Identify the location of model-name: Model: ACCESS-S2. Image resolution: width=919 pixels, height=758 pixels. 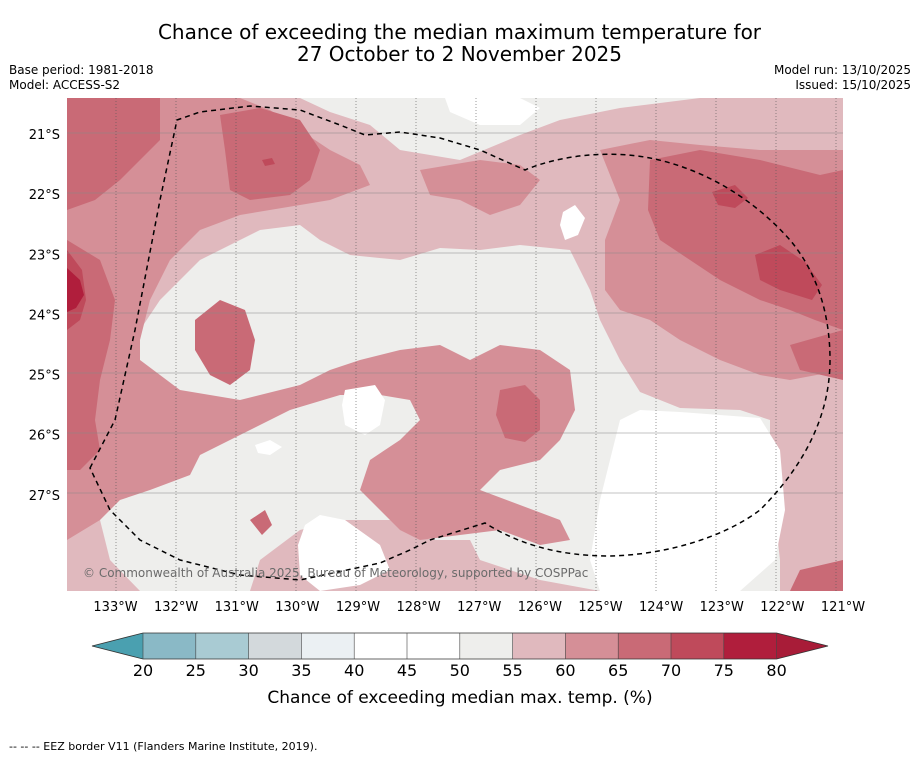
(65, 85).